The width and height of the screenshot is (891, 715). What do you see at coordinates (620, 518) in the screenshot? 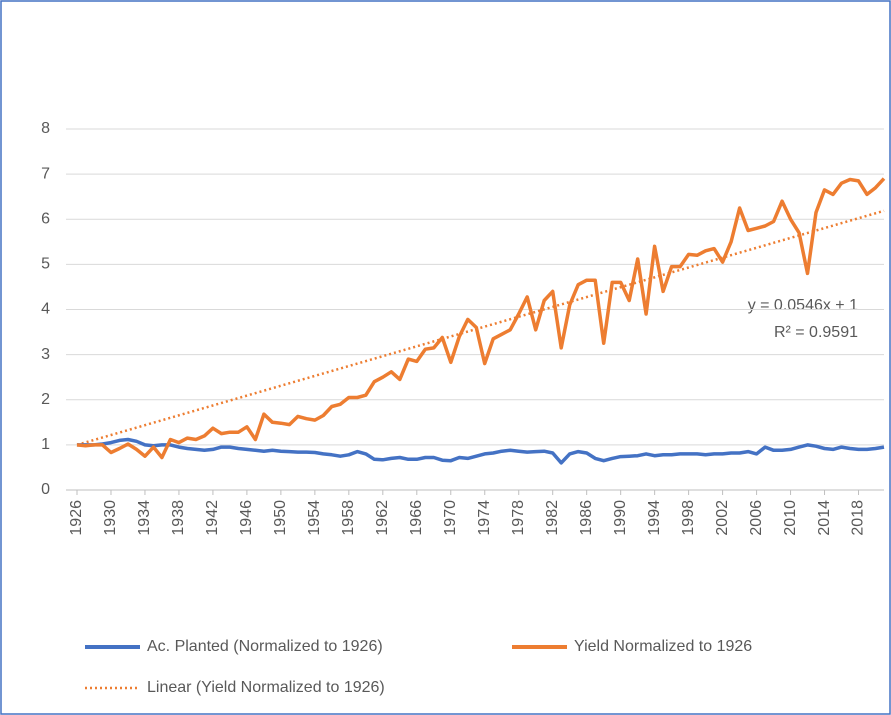
I see `x-tick-label: 1990` at bounding box center [620, 518].